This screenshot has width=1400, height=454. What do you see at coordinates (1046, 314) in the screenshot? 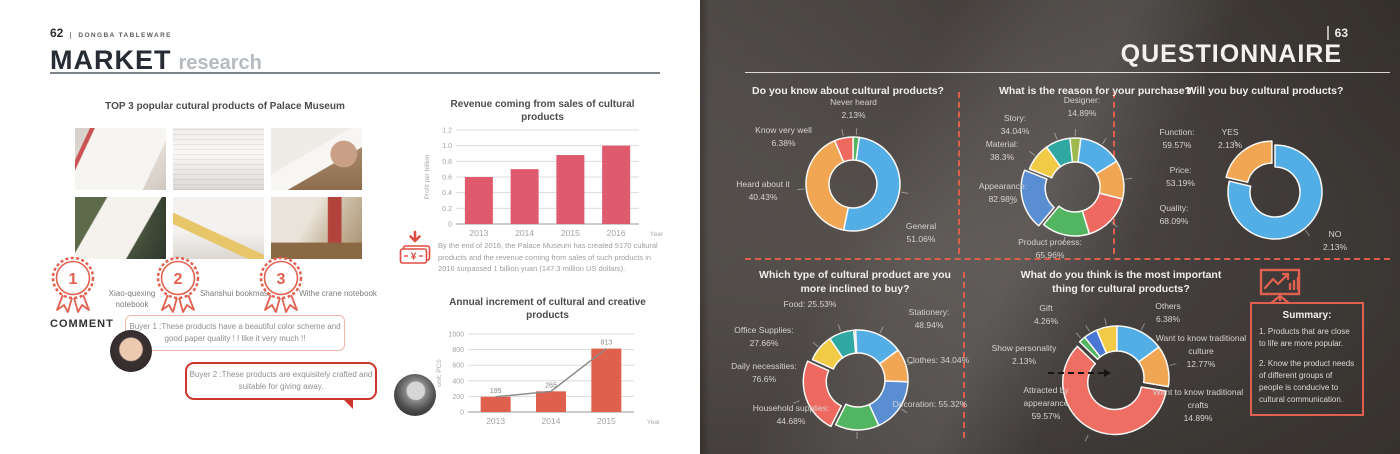
I see `chart-segment-label: Gift 4.26%` at bounding box center [1046, 314].